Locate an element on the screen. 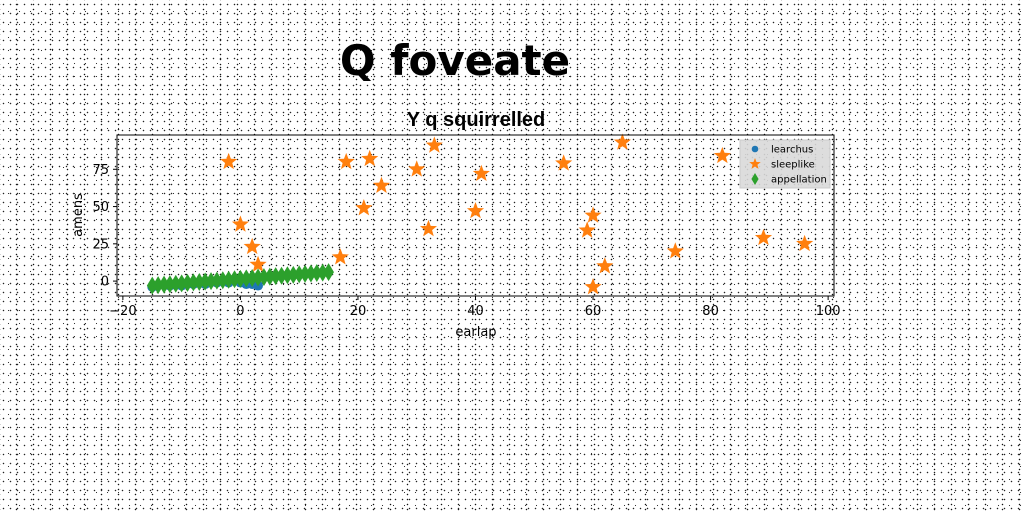  x-axis-label: earlap is located at coordinates (475, 332).